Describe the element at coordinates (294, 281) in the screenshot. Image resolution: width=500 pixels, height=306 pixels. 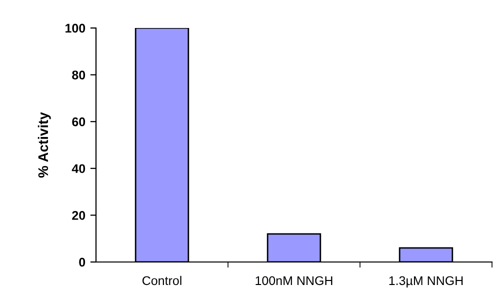
I see `x-tick-label: 100nM NNGH` at that location.